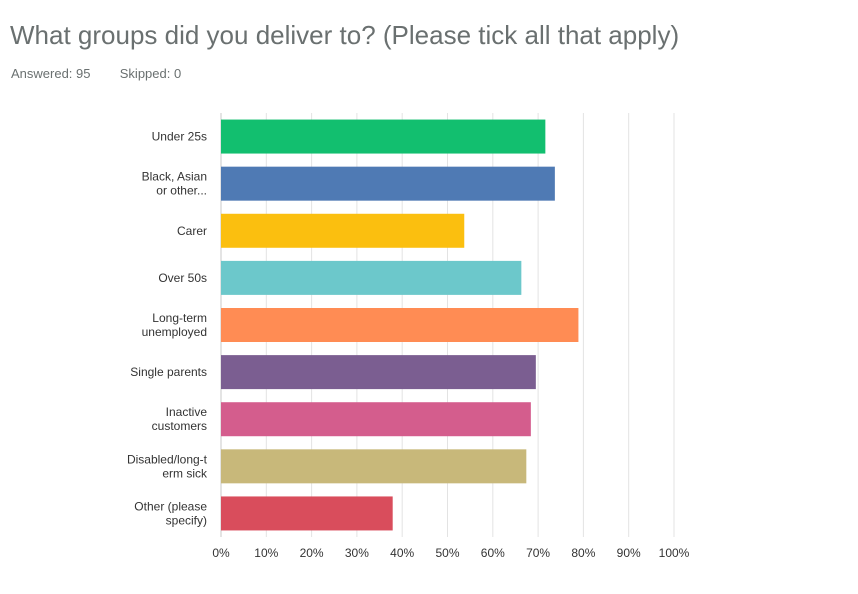 This screenshot has height=594, width=858. What do you see at coordinates (493, 553) in the screenshot?
I see `x-tick-label: 60%` at bounding box center [493, 553].